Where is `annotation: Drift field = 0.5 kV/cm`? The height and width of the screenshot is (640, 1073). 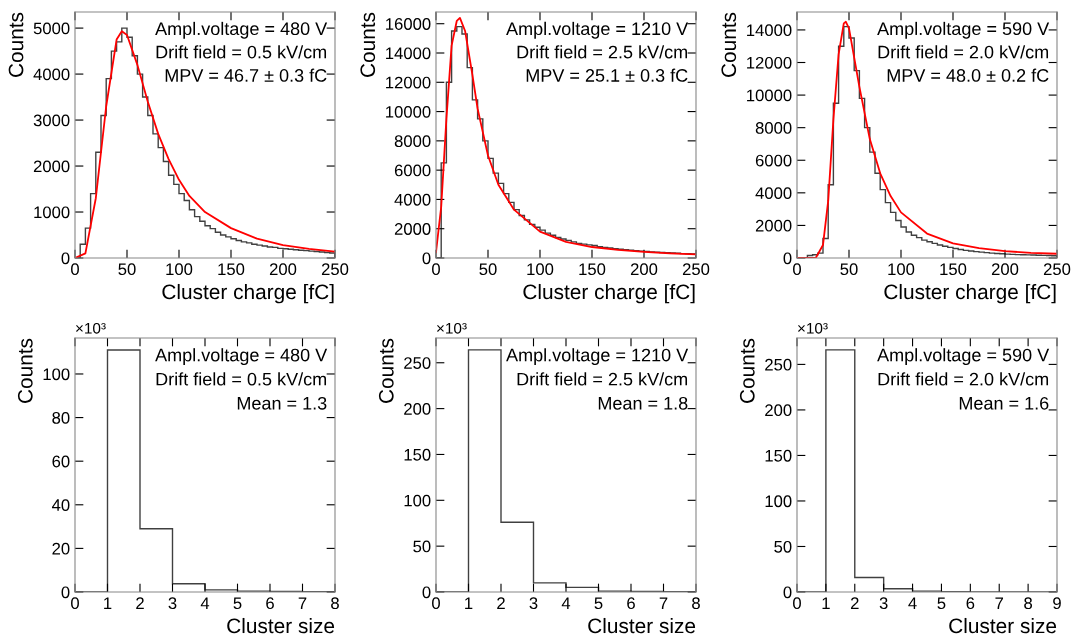
annotation: Drift field = 0.5 kV/cm is located at coordinates (241, 379).